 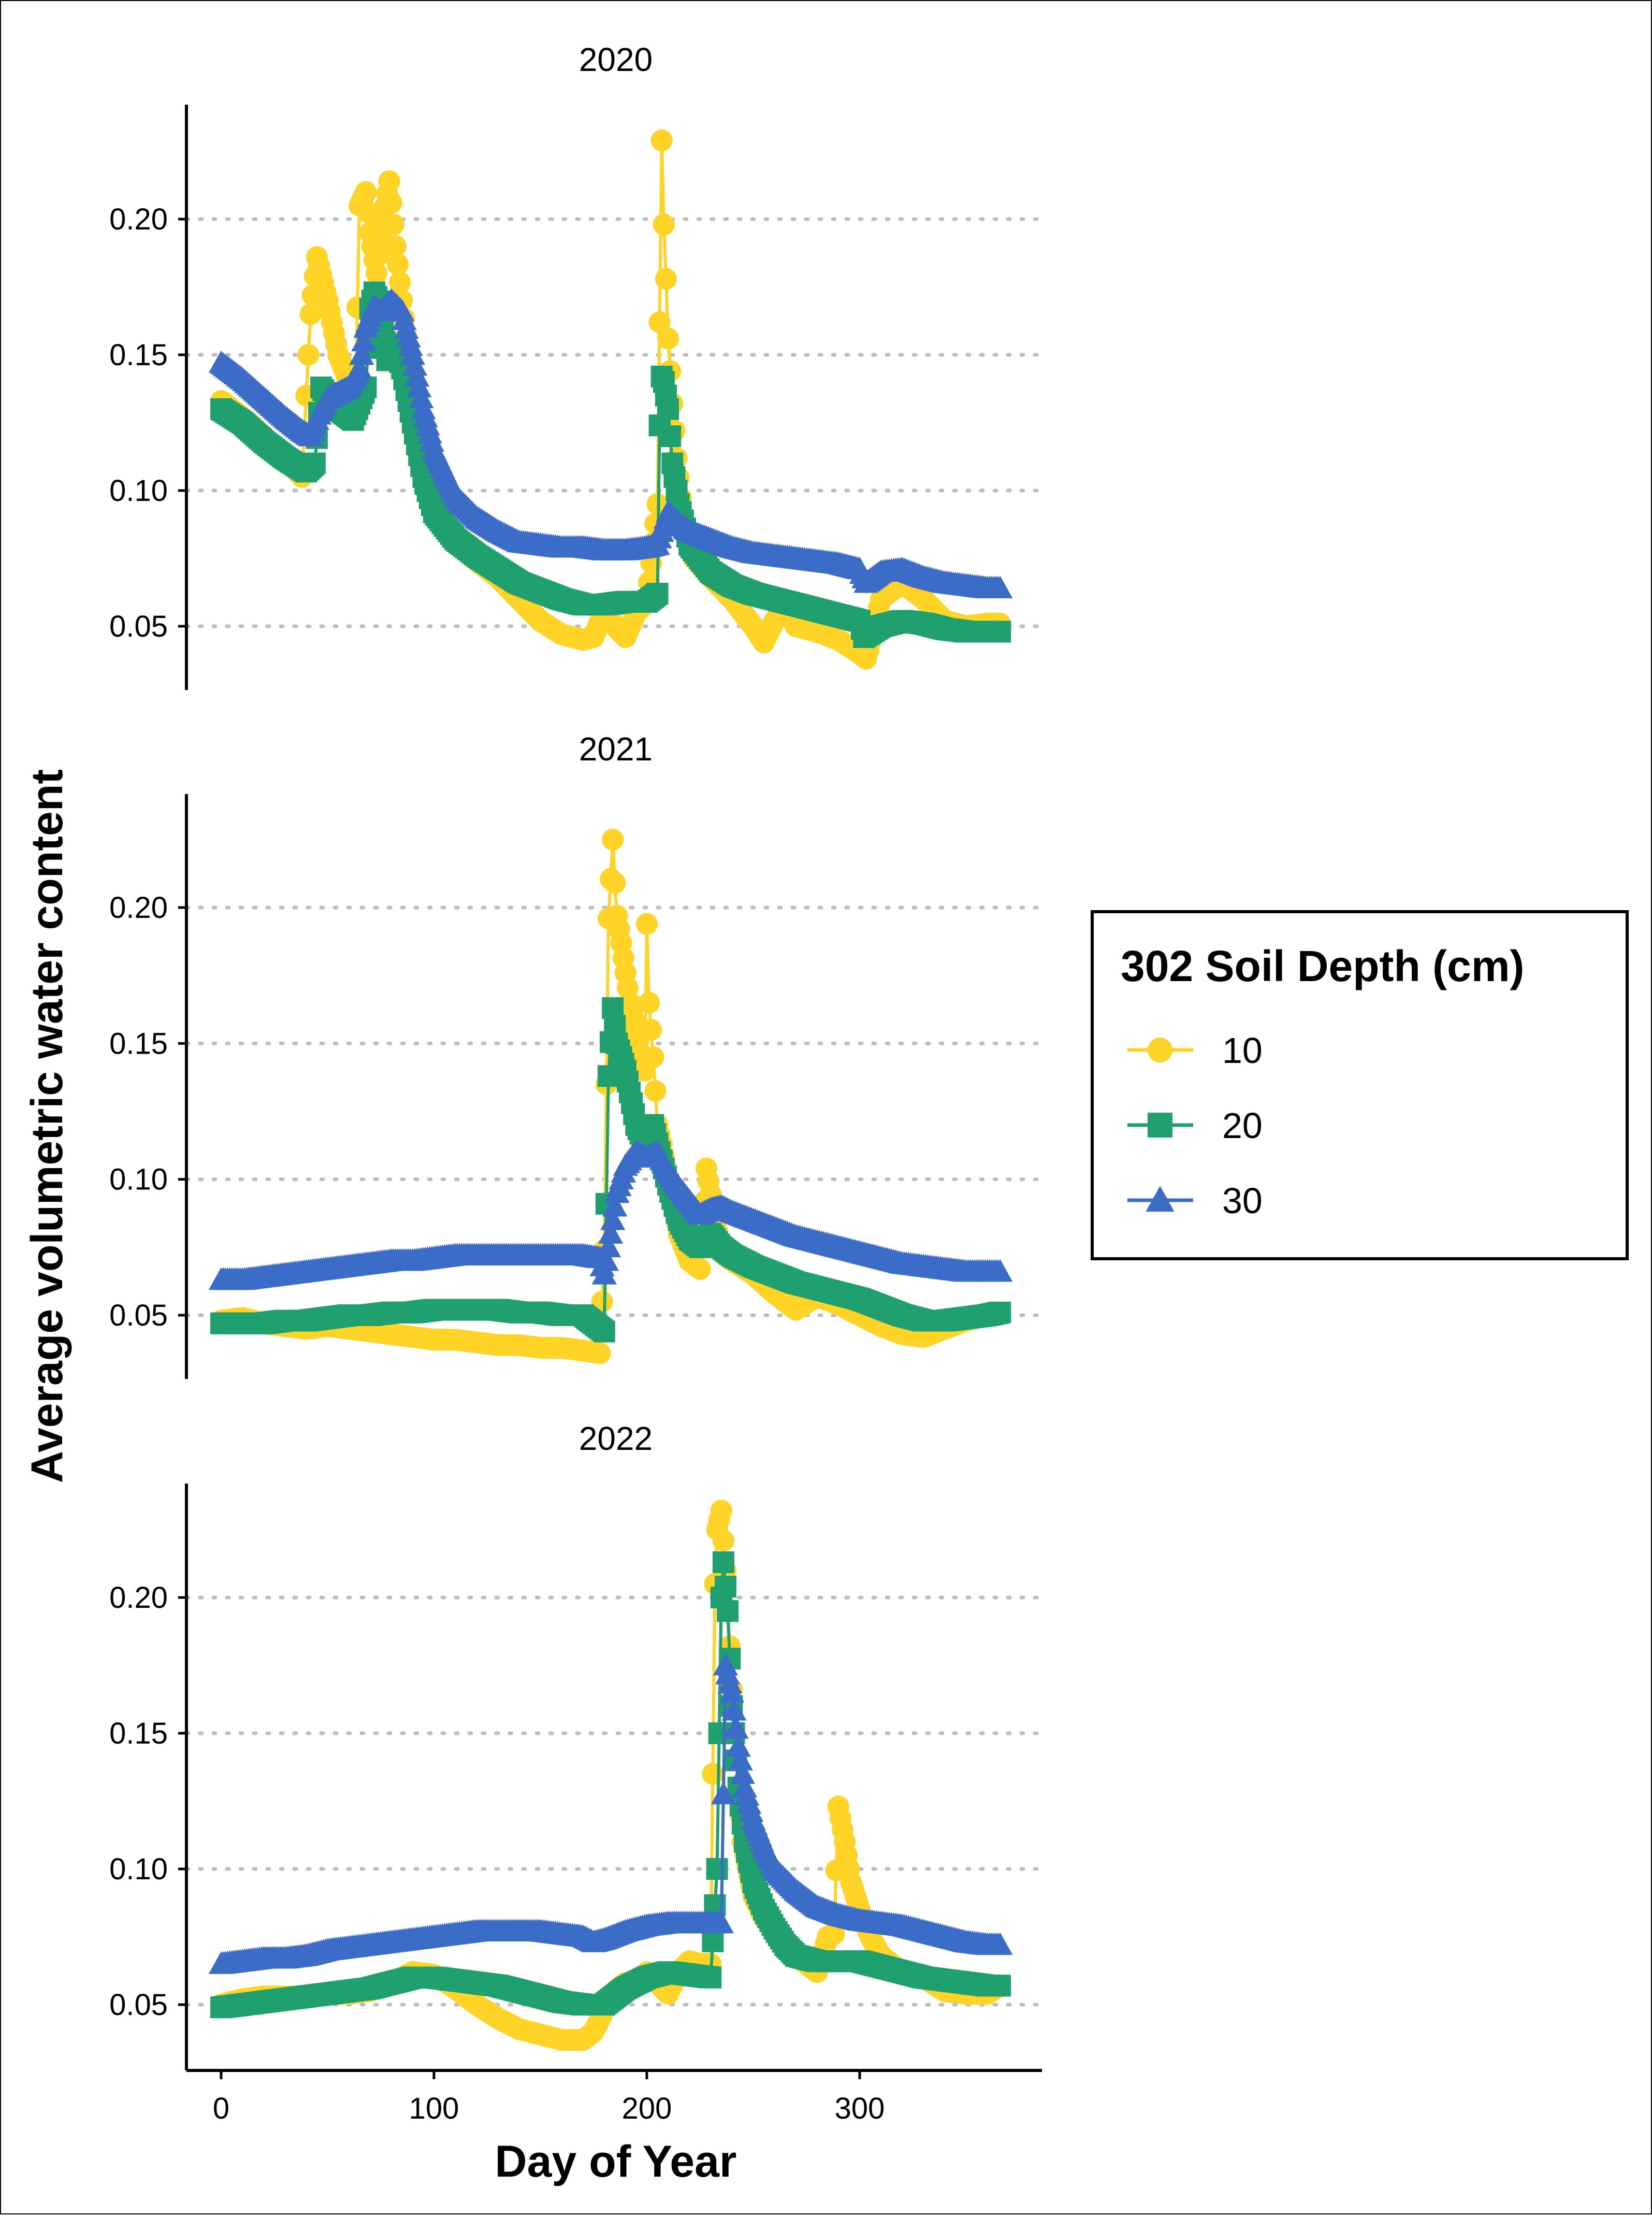 I want to click on legend-item-10: 10, so click(x=1195, y=1050).